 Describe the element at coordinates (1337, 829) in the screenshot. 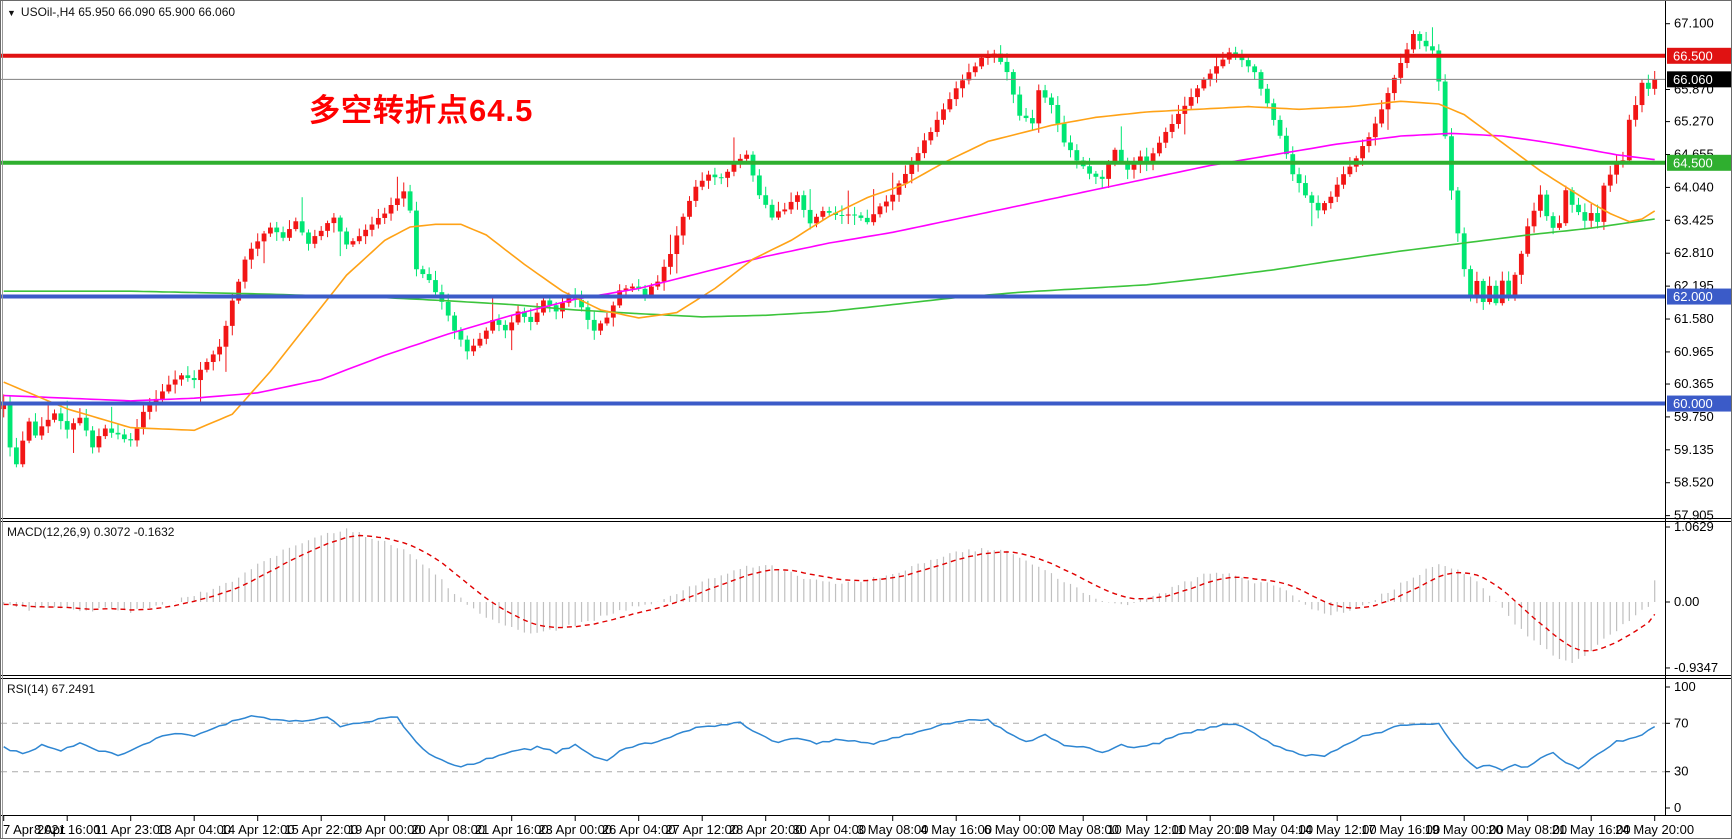

I see `time-tick-label: 14 May 12:00` at that location.